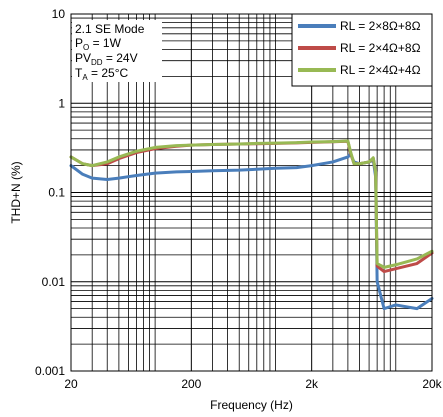 This screenshot has height=417, width=443. I want to click on legend-label-3: RL = 2×4Ω+4Ω, so click(380, 70).